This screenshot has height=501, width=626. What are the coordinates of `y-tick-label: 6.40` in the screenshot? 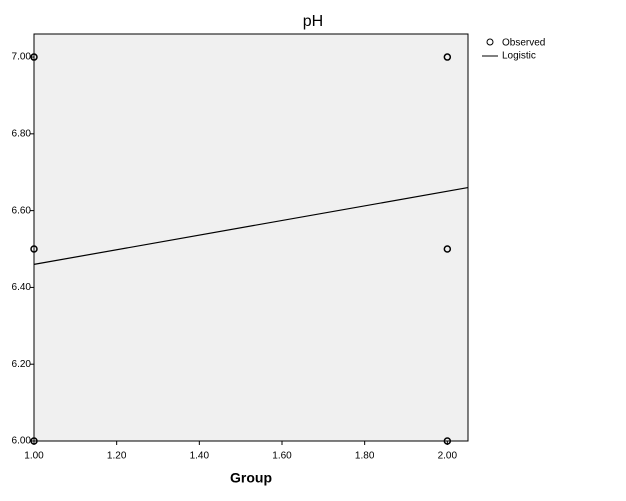 It's located at (22, 287).